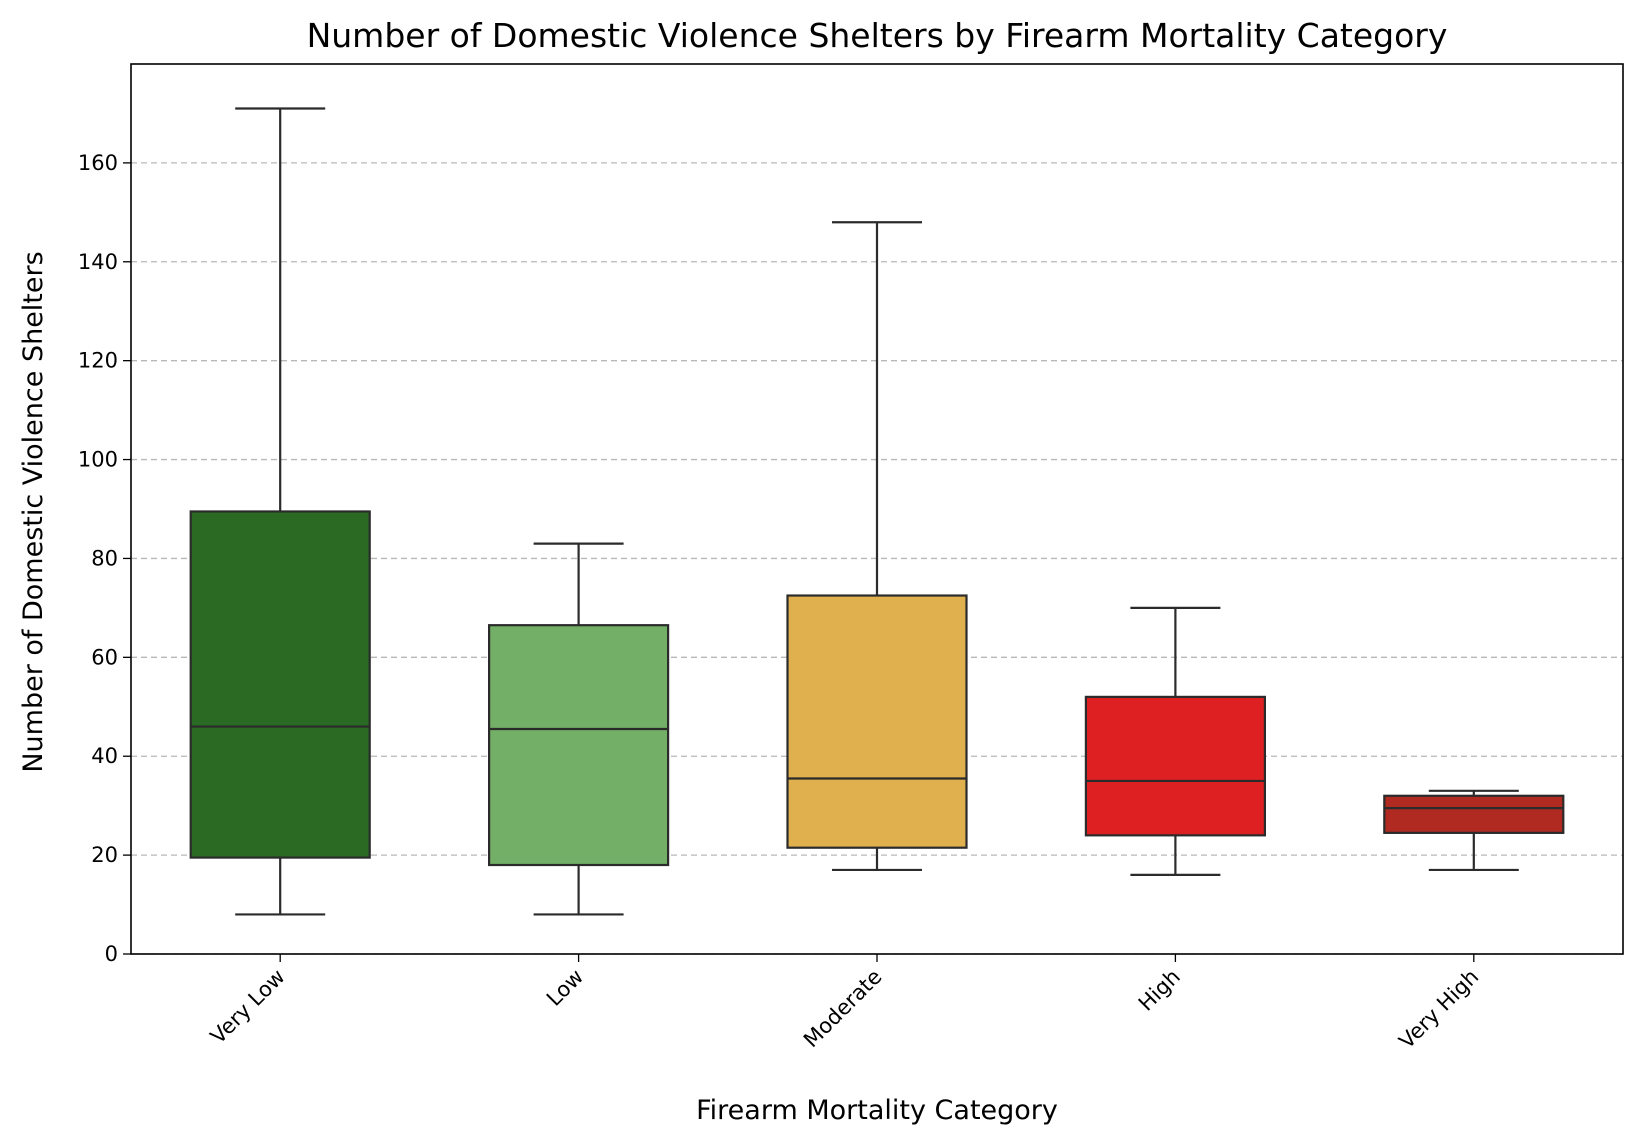 This screenshot has height=1140, width=1637. I want to click on y-tick-label: 80, so click(104, 558).